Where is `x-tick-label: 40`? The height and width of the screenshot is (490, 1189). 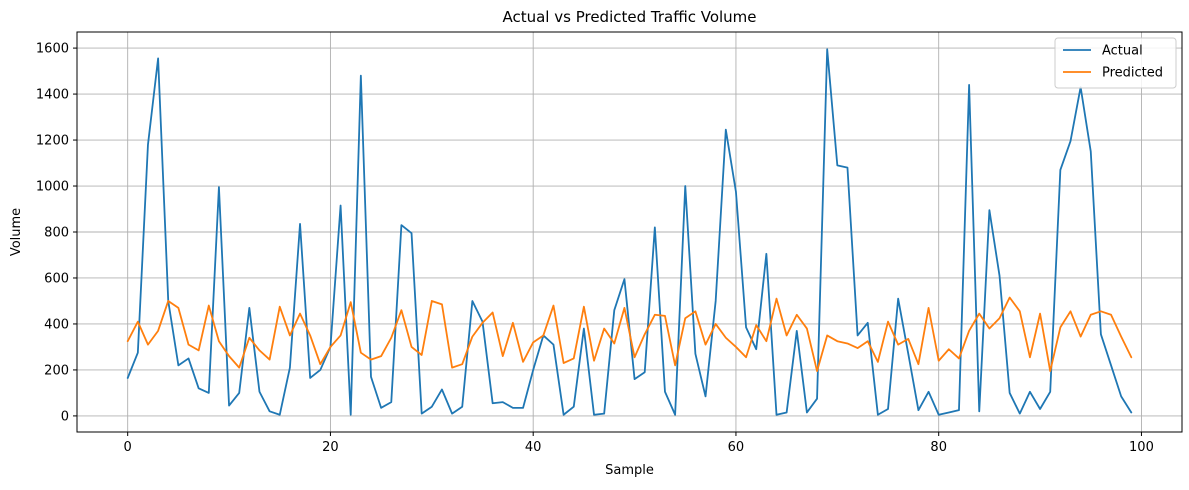 x-tick-label: 40 is located at coordinates (533, 447).